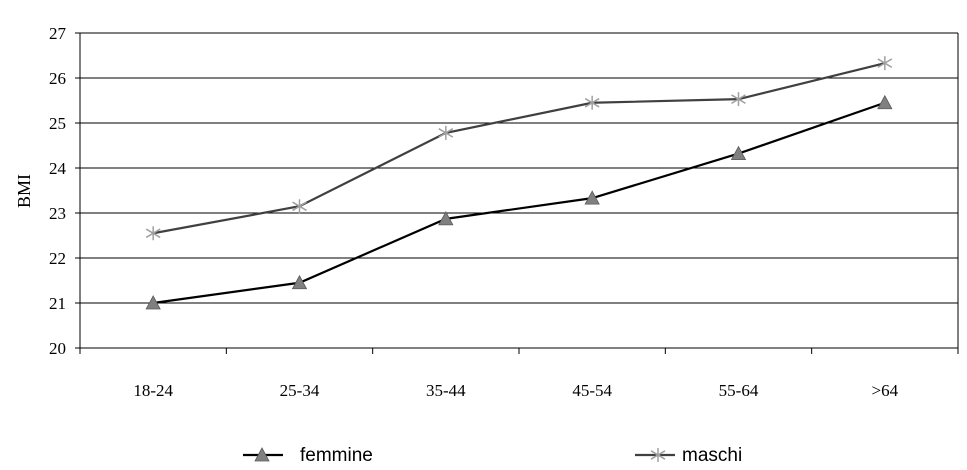  Describe the element at coordinates (57, 213) in the screenshot. I see `y-tick-label: 23` at that location.